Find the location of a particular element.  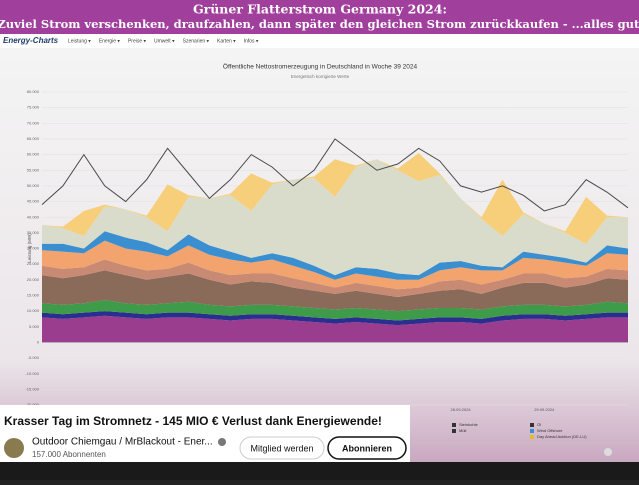

chart-subtitle: Energetisch korrigierte Werte is located at coordinates (320, 76).